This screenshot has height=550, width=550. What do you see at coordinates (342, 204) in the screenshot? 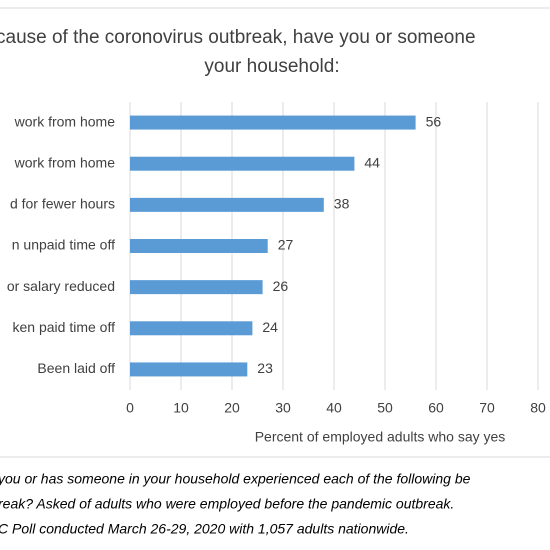
I see `value-label: 38` at bounding box center [342, 204].